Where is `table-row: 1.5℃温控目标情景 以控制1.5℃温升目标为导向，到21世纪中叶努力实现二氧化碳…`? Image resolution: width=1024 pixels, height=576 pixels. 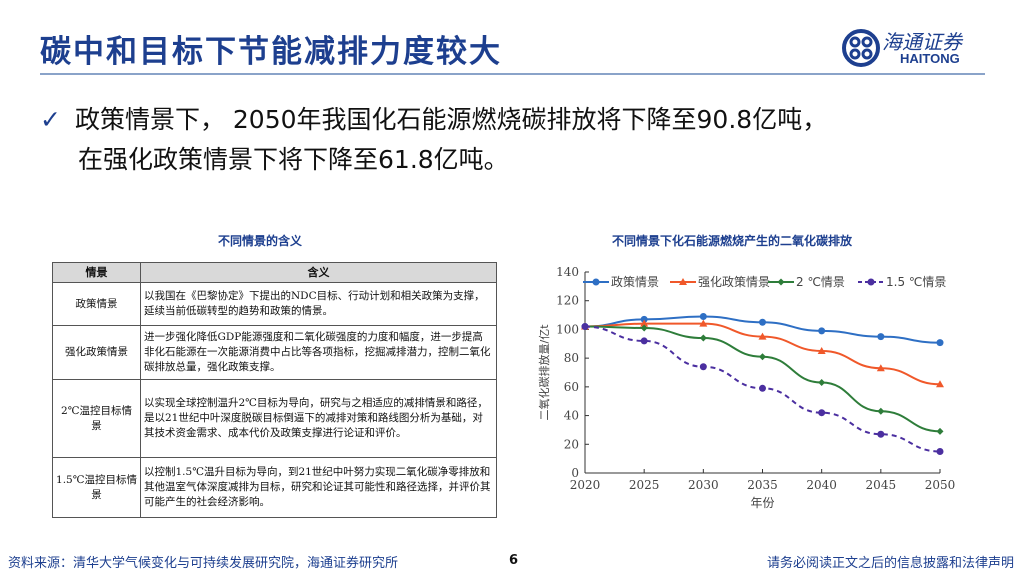 table-row: 1.5℃温控目标情景 以控制1.5℃温升目标为导向，到21世纪中叶努力实现二氧化碳… is located at coordinates (274, 487).